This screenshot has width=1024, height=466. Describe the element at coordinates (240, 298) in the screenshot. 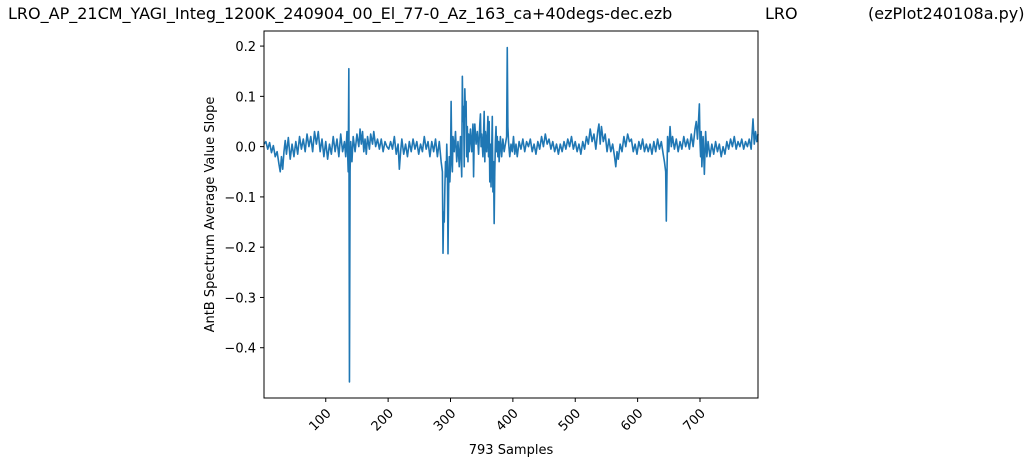

I see `y-tick-label: −0.3` at that location.